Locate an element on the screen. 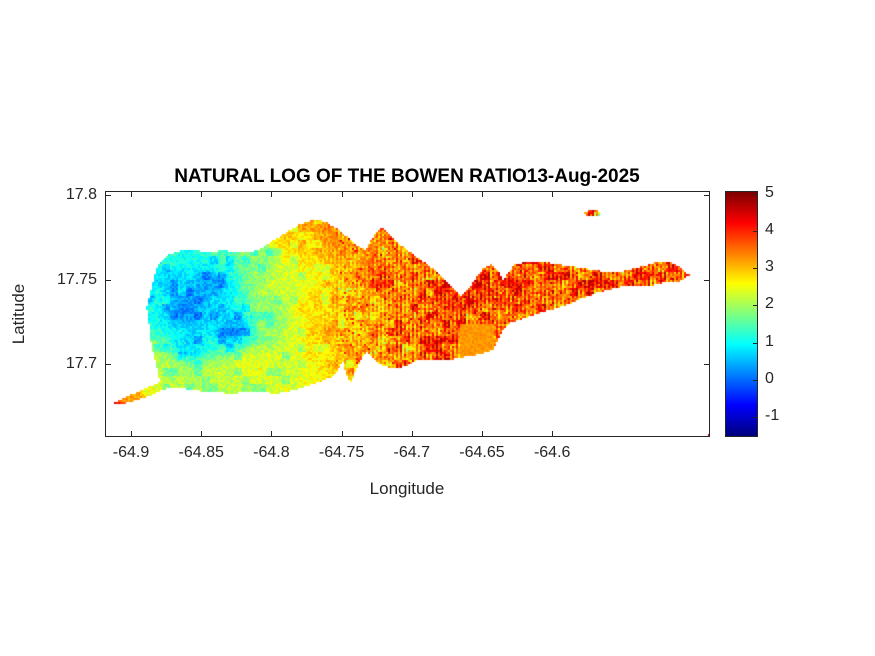  x-tick-label: -64.8 is located at coordinates (271, 452).